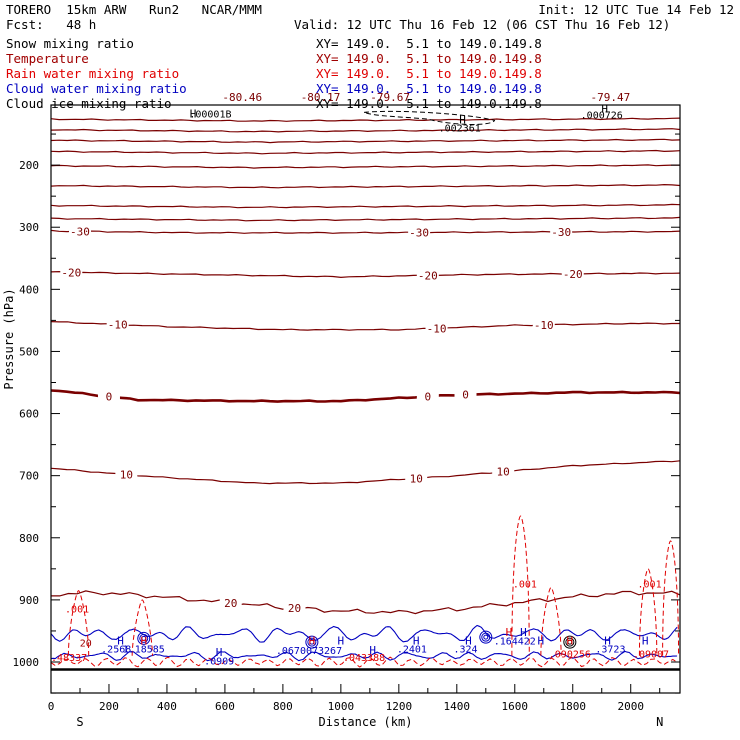 The image size is (740, 740). What do you see at coordinates (70, 43) in the screenshot?
I see `field-name-snow: Snow mixing ratio` at bounding box center [70, 43].